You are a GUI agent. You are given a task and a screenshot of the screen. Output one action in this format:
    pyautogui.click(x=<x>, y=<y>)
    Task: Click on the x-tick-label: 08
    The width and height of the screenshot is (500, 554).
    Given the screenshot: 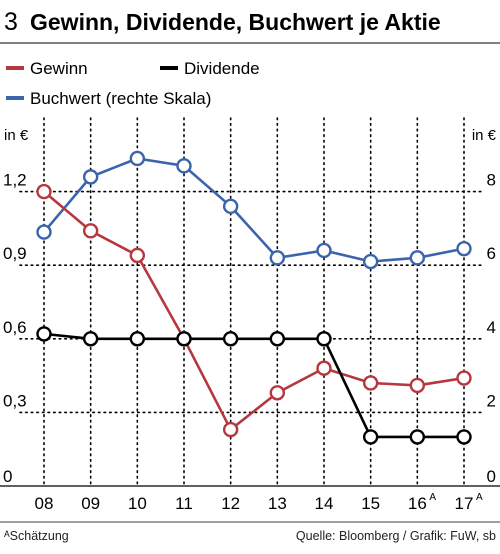 What is the action you would take?
    pyautogui.click(x=44, y=503)
    